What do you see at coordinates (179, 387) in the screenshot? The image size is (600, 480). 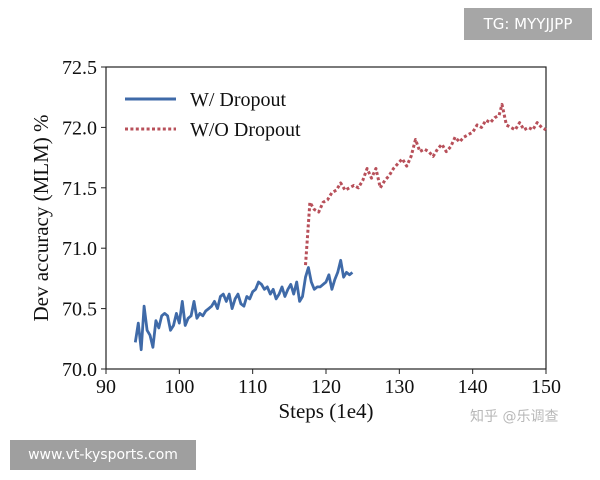 I see `x-tick-label: 100` at bounding box center [179, 387].